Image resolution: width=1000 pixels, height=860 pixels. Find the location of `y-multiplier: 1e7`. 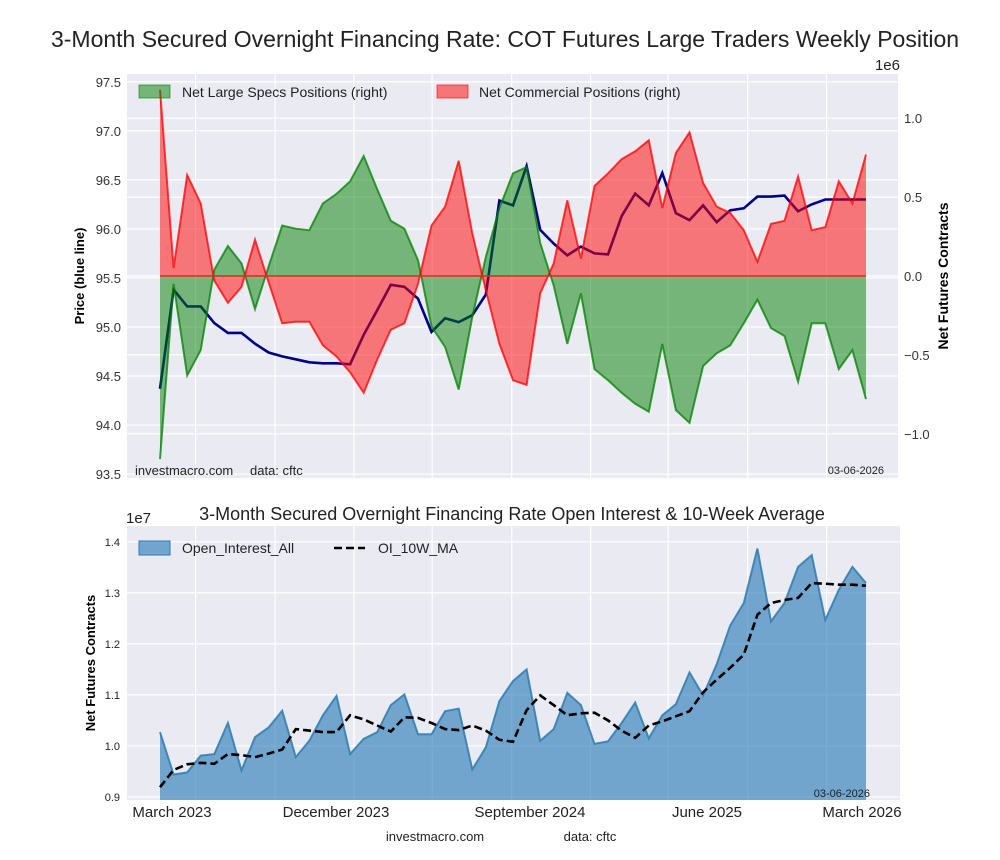

y-multiplier: 1e7 is located at coordinates (138, 518).